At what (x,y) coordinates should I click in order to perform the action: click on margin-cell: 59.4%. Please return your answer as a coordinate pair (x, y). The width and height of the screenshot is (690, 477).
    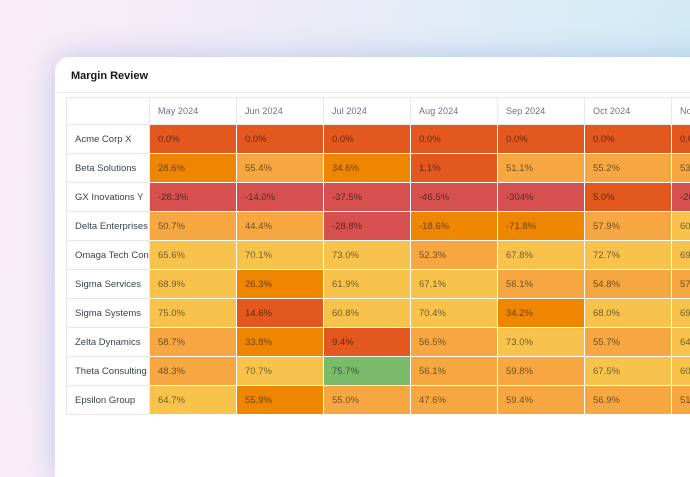
    Looking at the image, I should click on (541, 400).